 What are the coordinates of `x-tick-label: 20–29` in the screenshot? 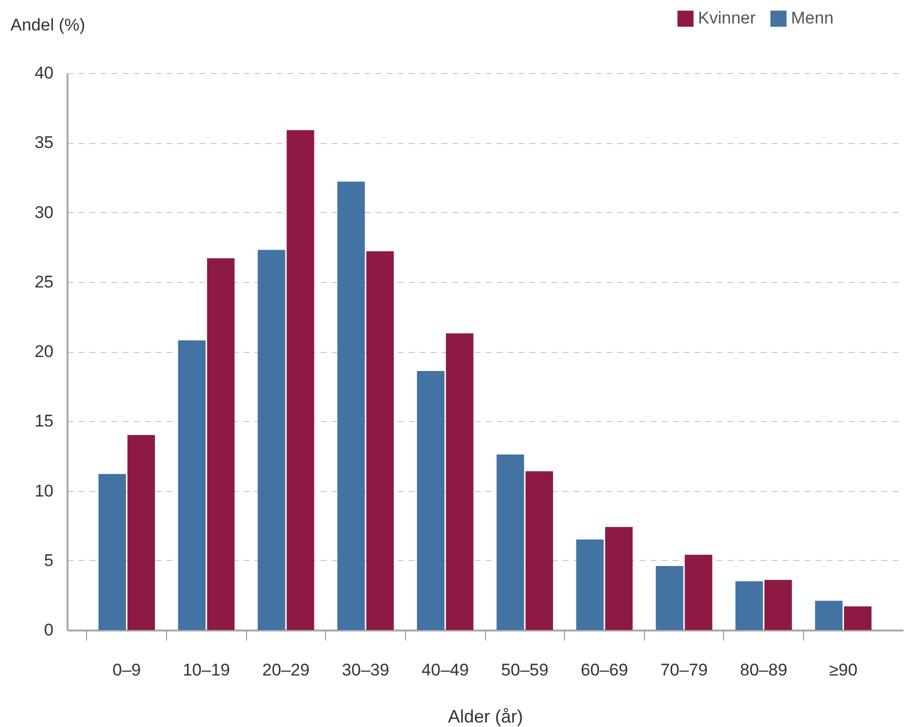 It's located at (286, 670).